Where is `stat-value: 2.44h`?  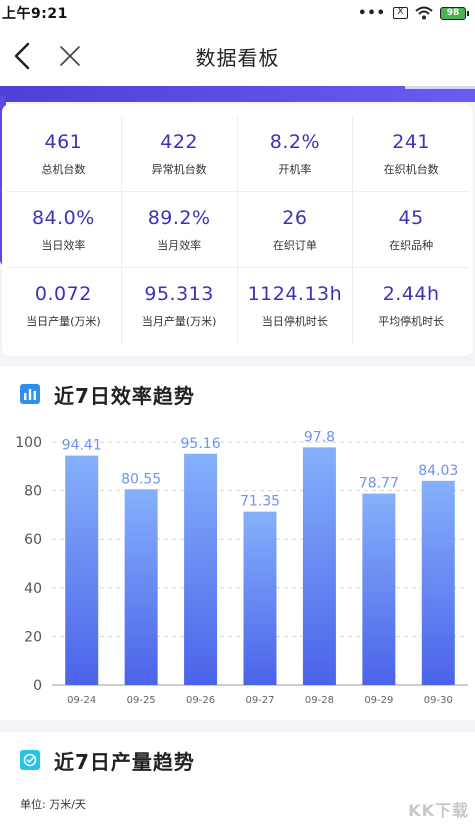 stat-value: 2.44h is located at coordinates (411, 294).